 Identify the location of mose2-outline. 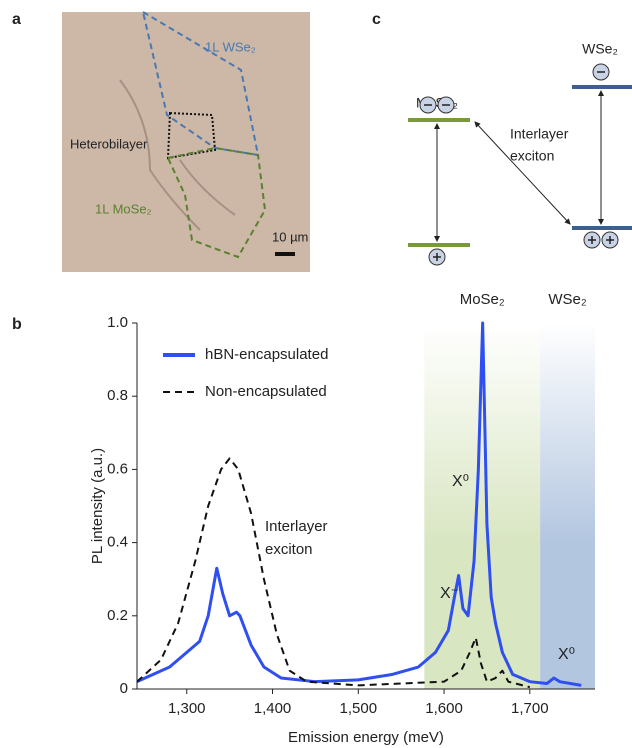
(216, 202).